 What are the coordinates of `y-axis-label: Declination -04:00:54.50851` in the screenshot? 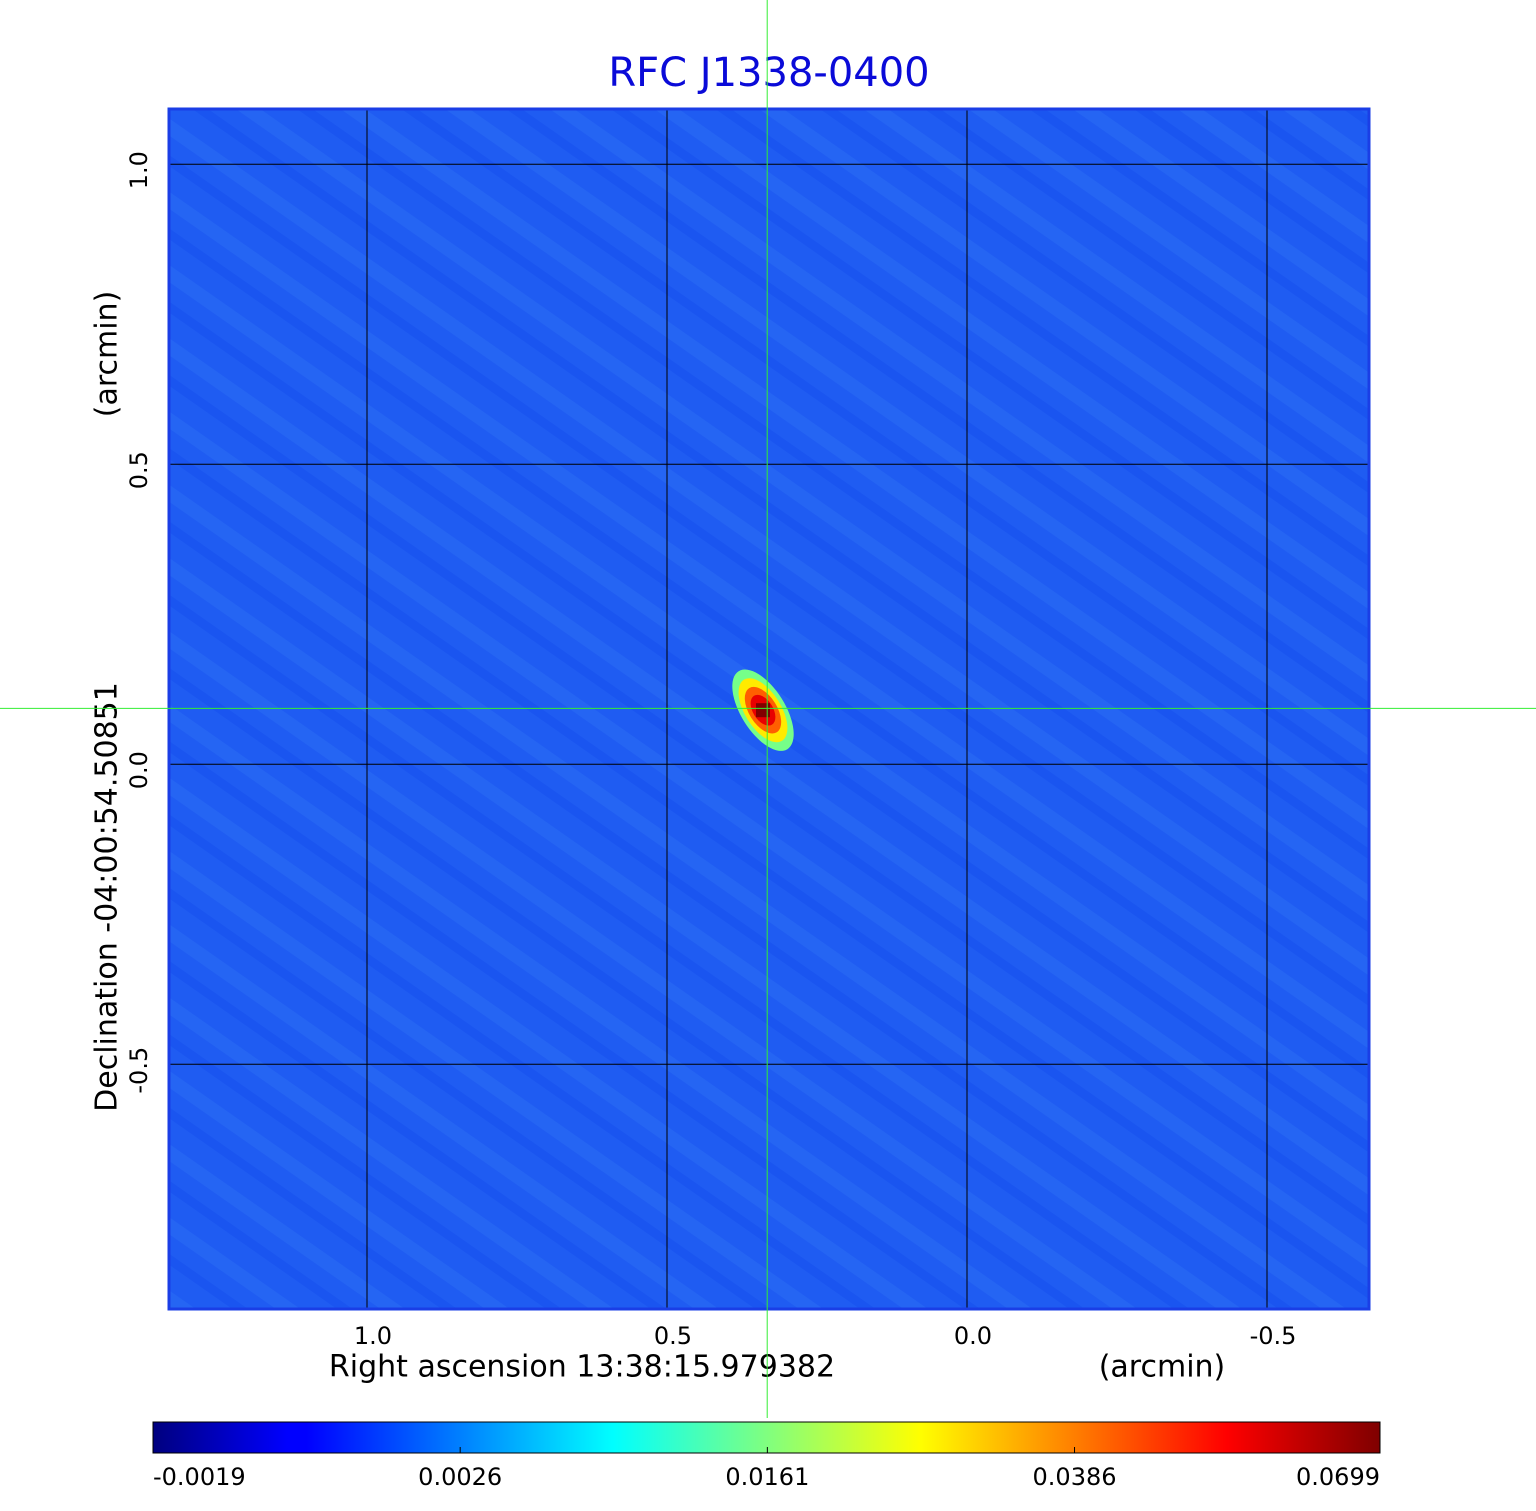 It's located at (107, 897).